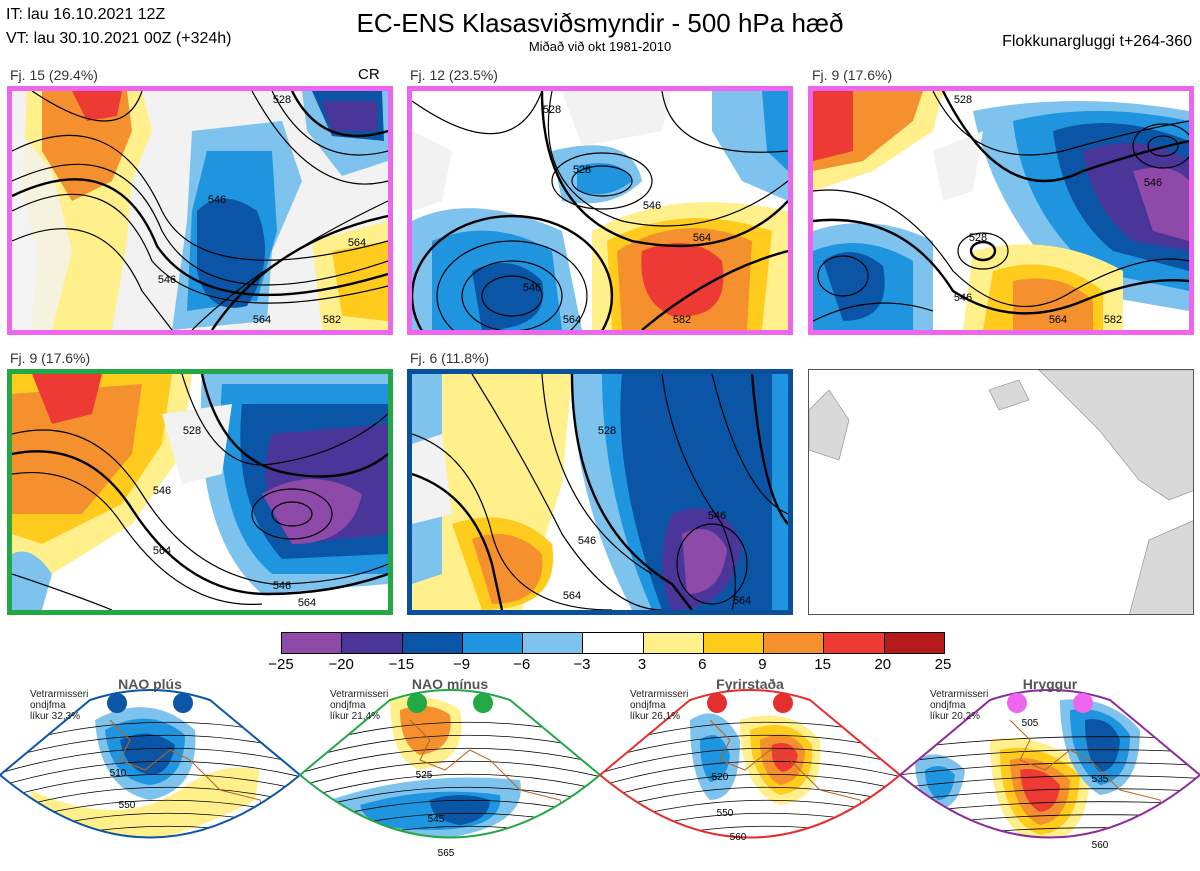 The width and height of the screenshot is (1200, 871). I want to click on cluster-map-3: 528 528 546 546 564 582, so click(1001, 210).